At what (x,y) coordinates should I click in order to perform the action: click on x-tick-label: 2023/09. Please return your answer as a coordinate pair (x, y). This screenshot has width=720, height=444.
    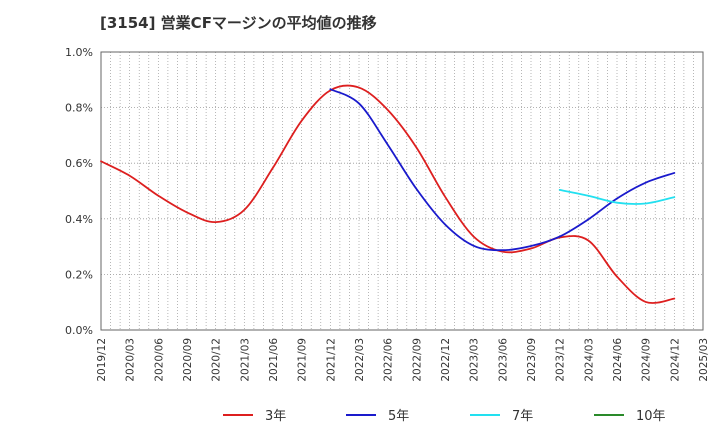
    Looking at the image, I should click on (532, 360).